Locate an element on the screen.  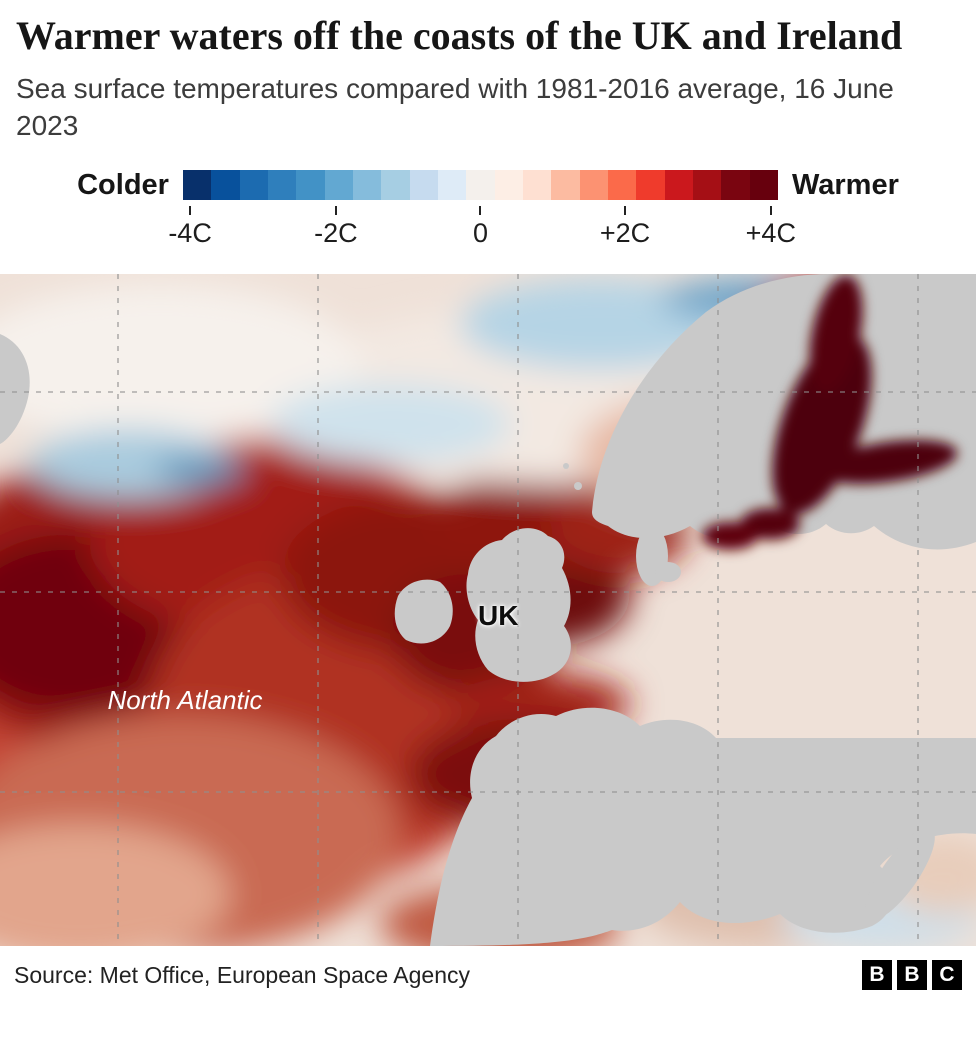
bbc-logo-block-b1: B is located at coordinates (877, 975).